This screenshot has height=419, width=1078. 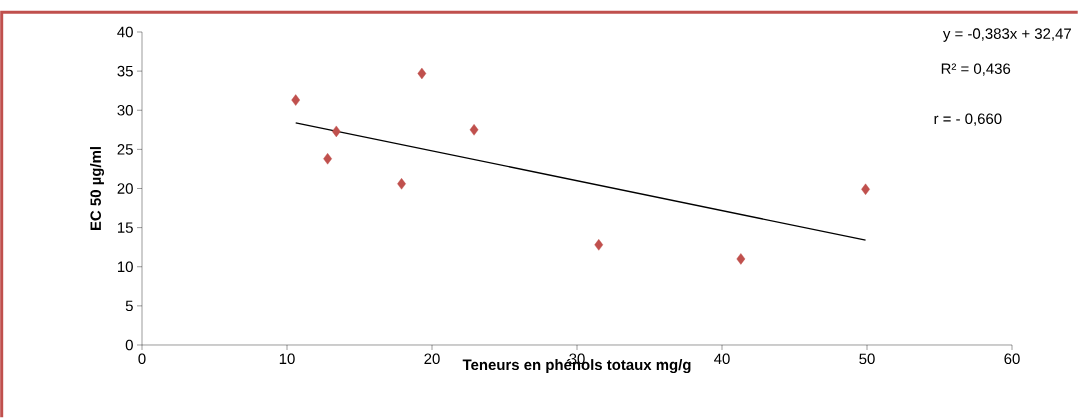 I want to click on y-tick-label: 0, so click(x=129, y=345).